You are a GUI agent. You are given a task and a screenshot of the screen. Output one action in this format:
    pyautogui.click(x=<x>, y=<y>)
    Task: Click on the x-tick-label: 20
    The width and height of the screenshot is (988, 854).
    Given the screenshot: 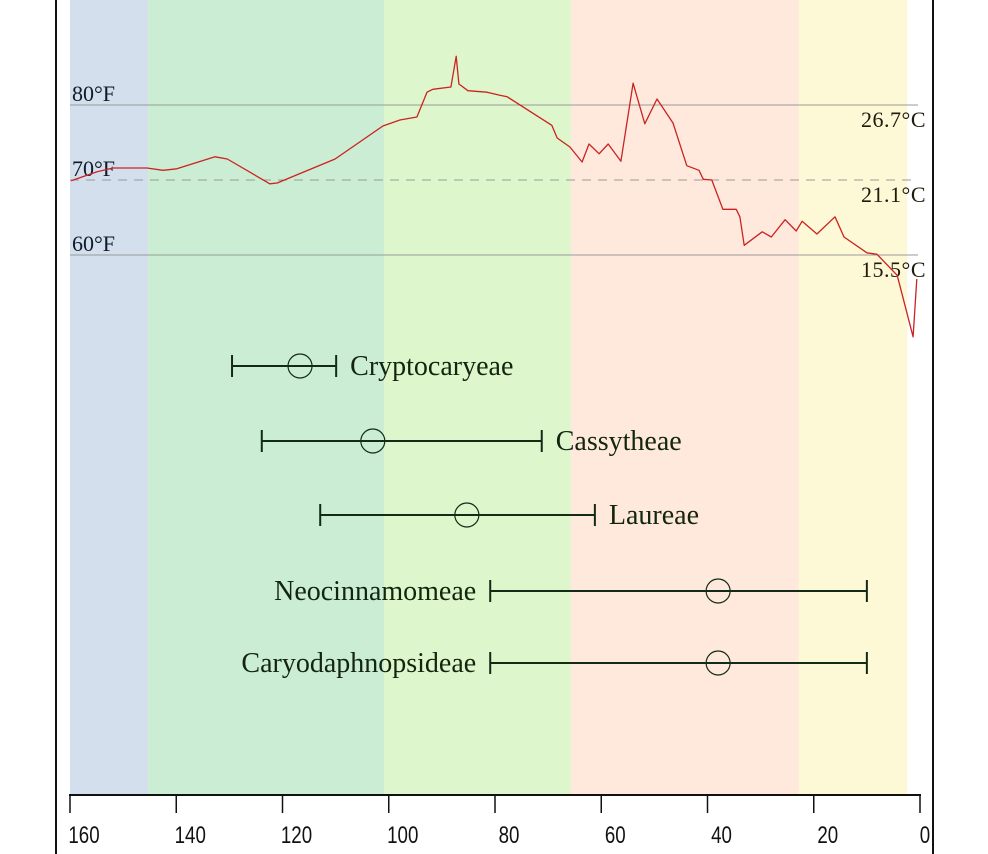 What is the action you would take?
    pyautogui.click(x=827, y=835)
    